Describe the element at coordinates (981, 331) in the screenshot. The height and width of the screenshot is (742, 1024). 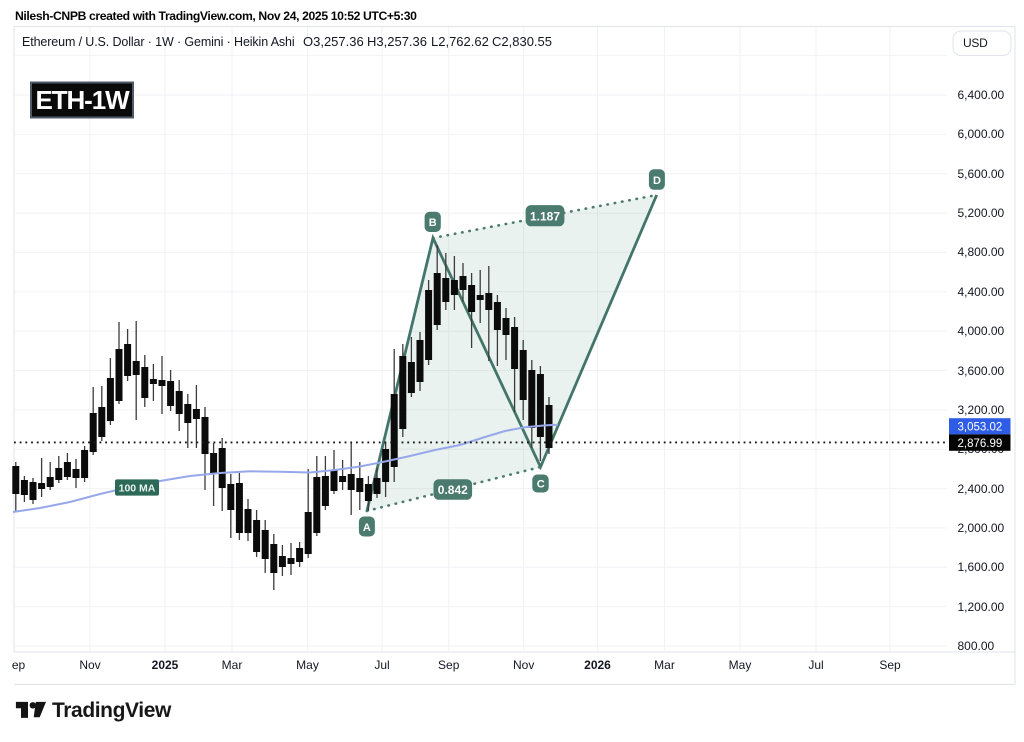
I see `svg-text: 4,000.00` at that location.